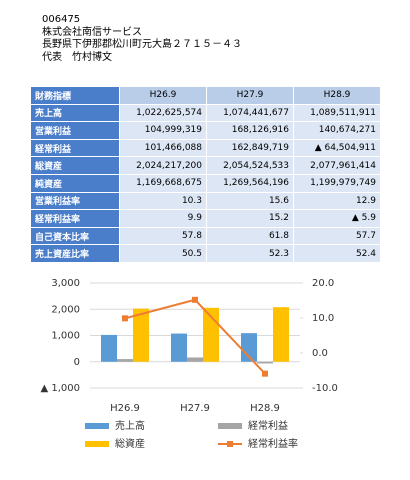 The width and height of the screenshot is (410, 480). I want to click on x-tick-label: H26.9, so click(125, 408).